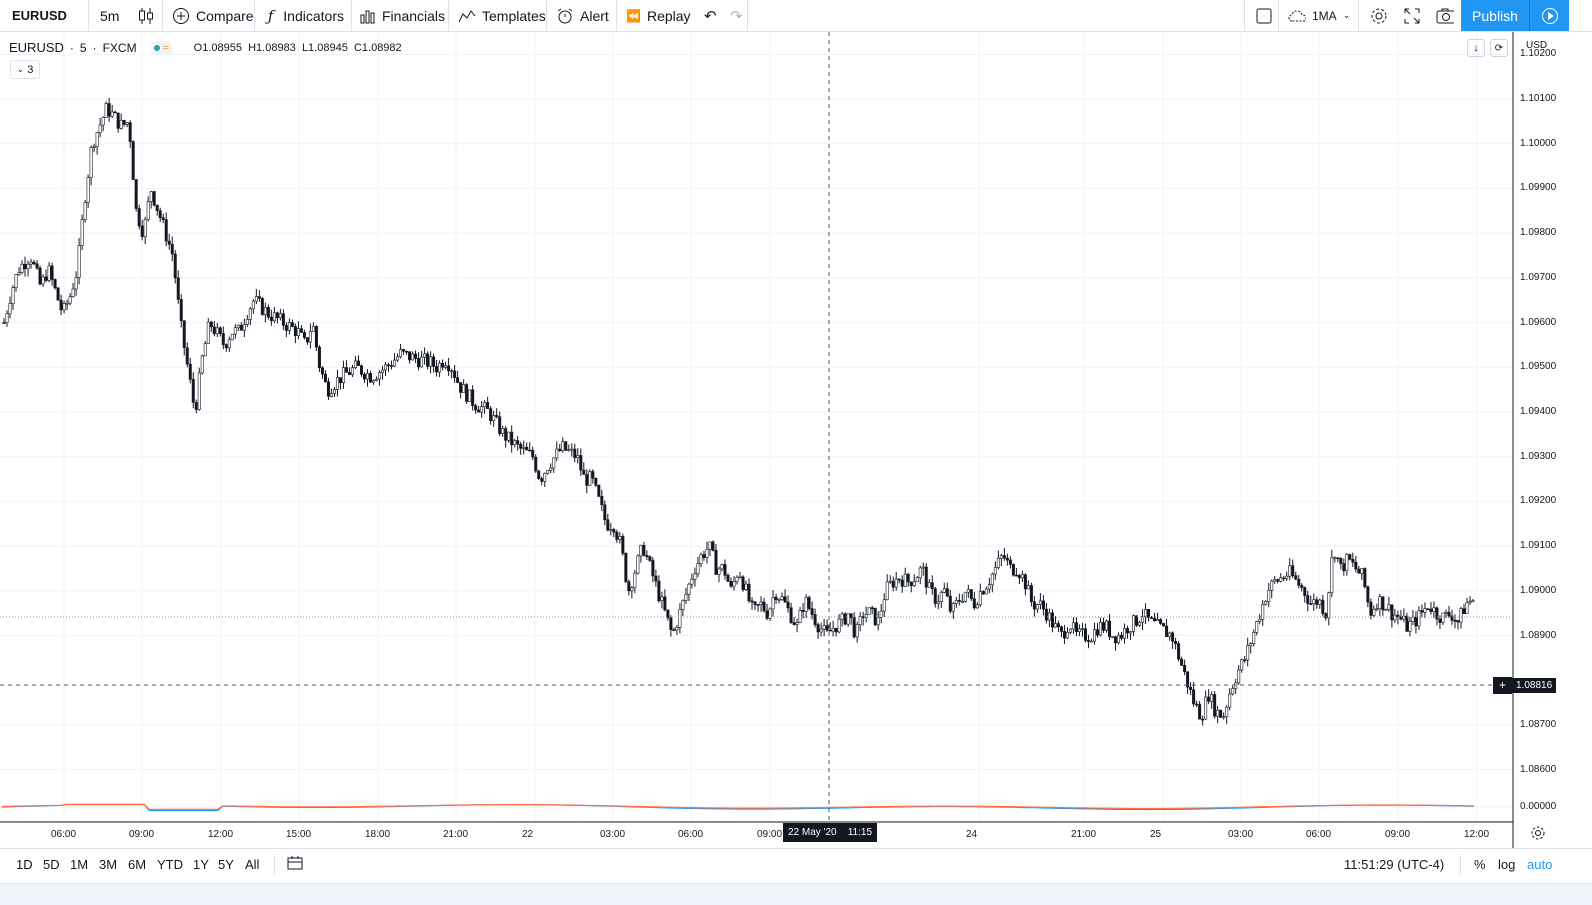  What do you see at coordinates (79, 864) in the screenshot?
I see `range-1m-button: 1M` at bounding box center [79, 864].